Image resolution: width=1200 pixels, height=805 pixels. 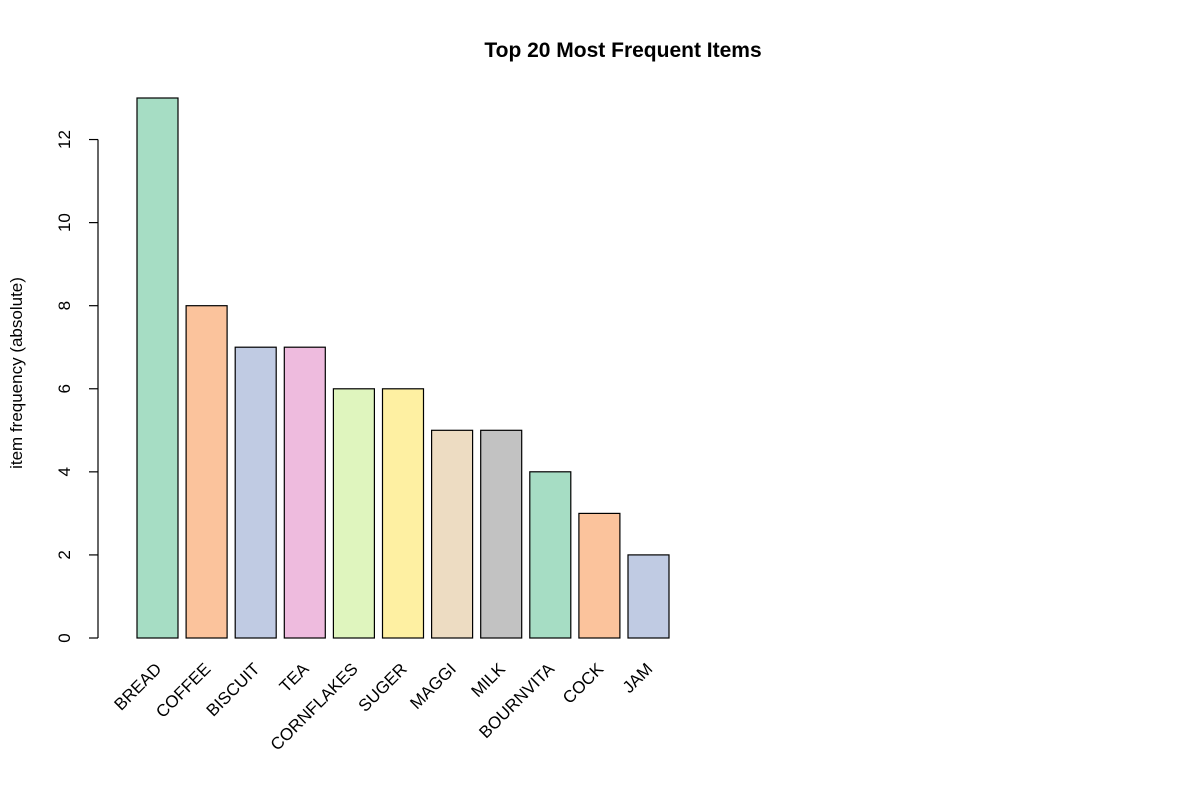 I want to click on x-tick-label-cock: COCK, so click(x=583, y=683).